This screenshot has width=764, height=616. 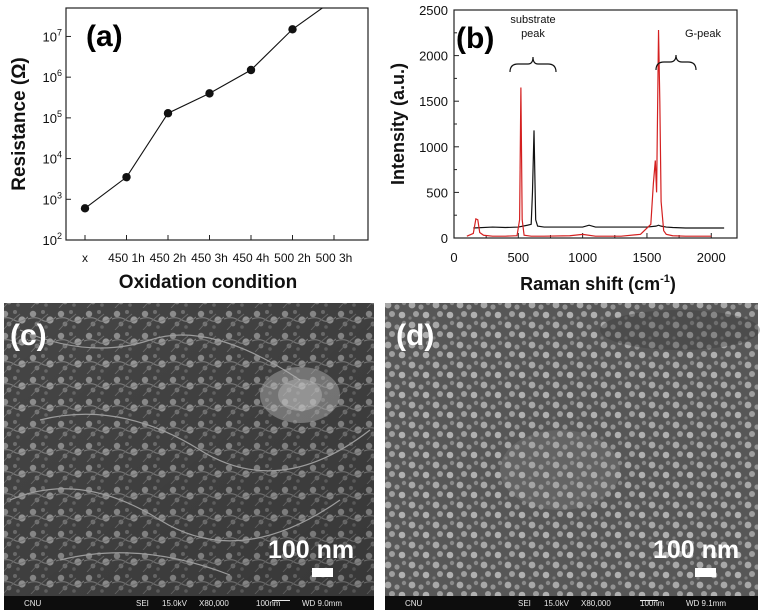 I want to click on substrate-brace, so click(x=533, y=64).